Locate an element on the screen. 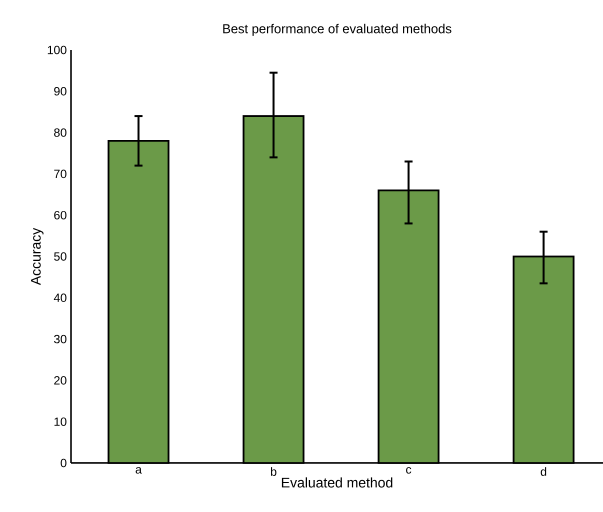  y-axis-title: Accuracy is located at coordinates (37, 257).